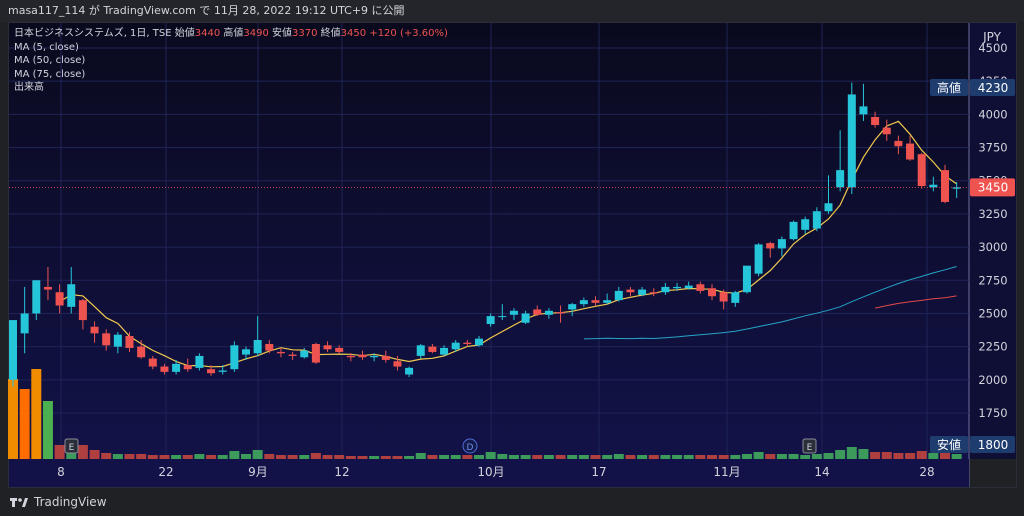  What do you see at coordinates (490, 472) in the screenshot?
I see `time-tick-label: 10月` at bounding box center [490, 472].